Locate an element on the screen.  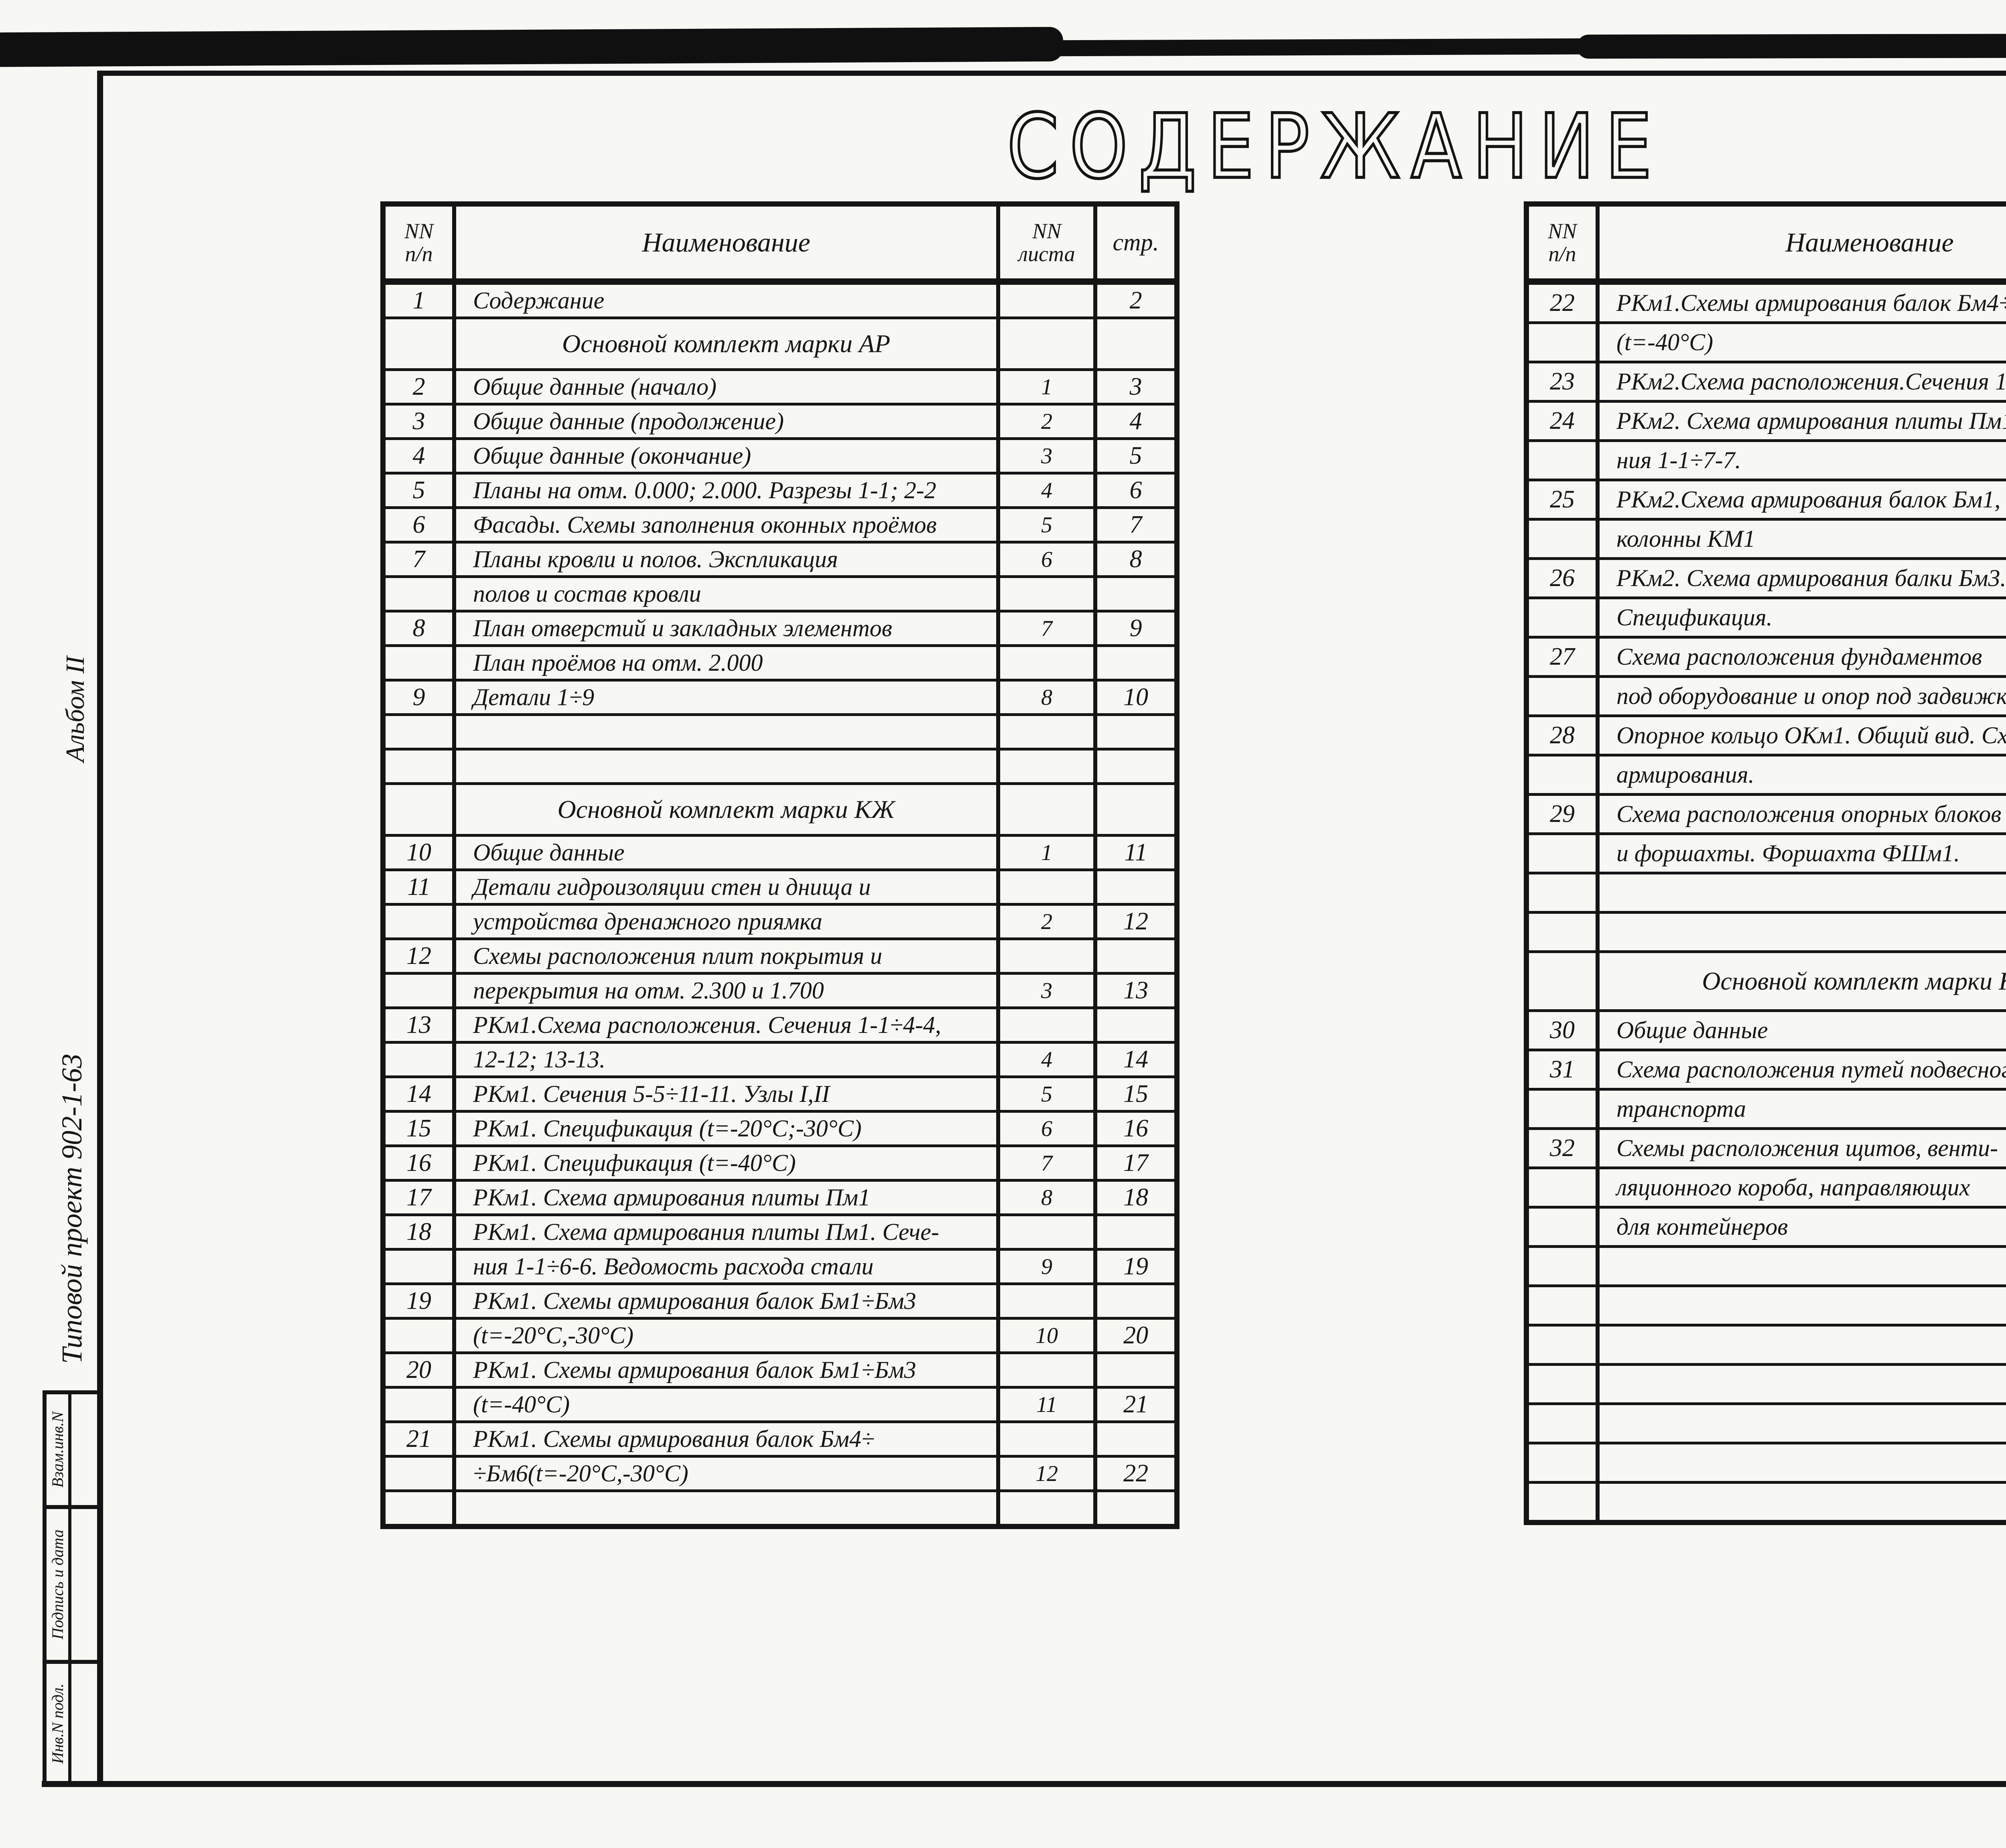
row-name: РКм2.Схема армирования балок Бм1, Бм2, is located at coordinates (1803, 499).